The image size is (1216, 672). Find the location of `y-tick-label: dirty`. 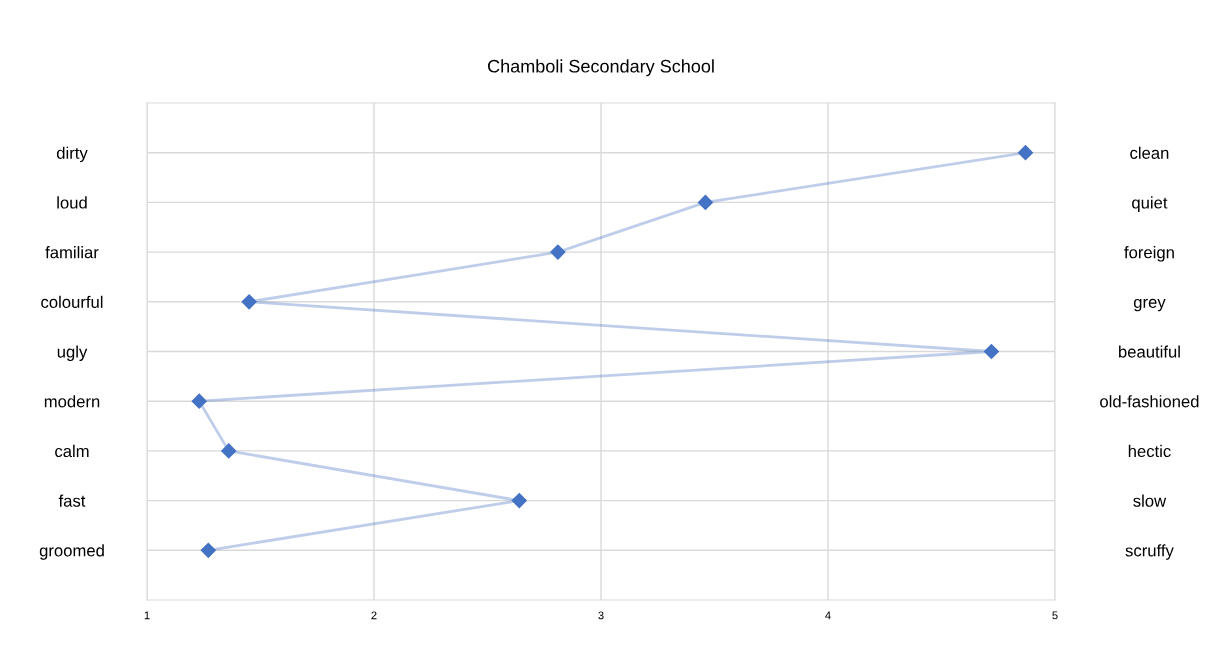

y-tick-label: dirty is located at coordinates (72, 154).